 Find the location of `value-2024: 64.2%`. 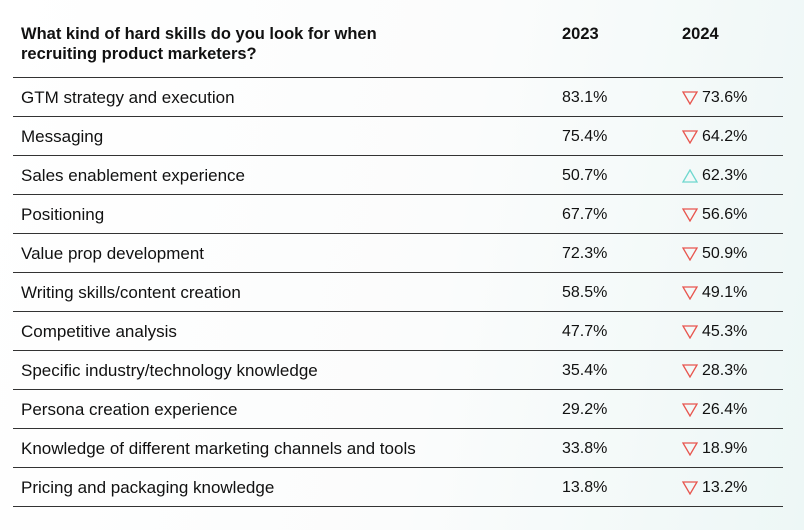

value-2024: 64.2% is located at coordinates (725, 136).